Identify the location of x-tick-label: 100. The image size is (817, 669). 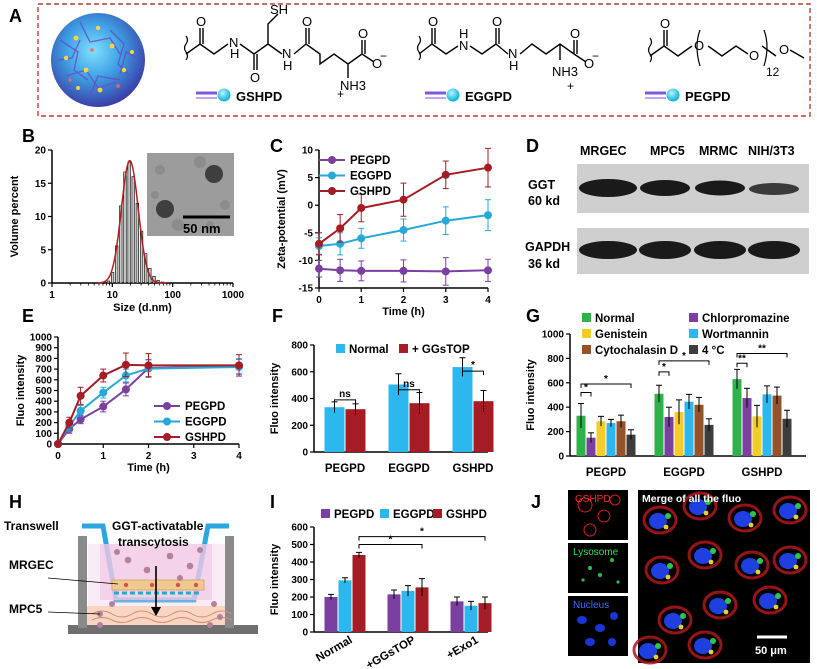
(172, 295).